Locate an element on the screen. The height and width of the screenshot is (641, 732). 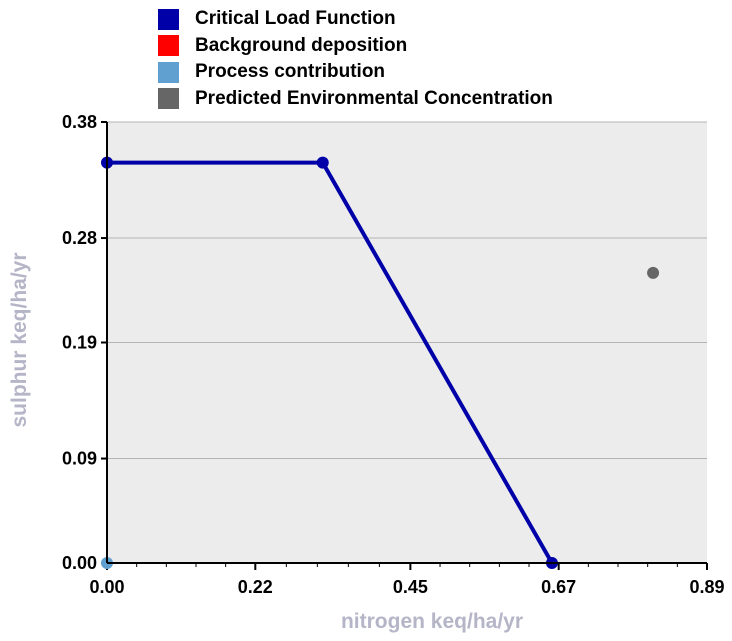
x-tick-label: 0.00 is located at coordinates (106, 587).